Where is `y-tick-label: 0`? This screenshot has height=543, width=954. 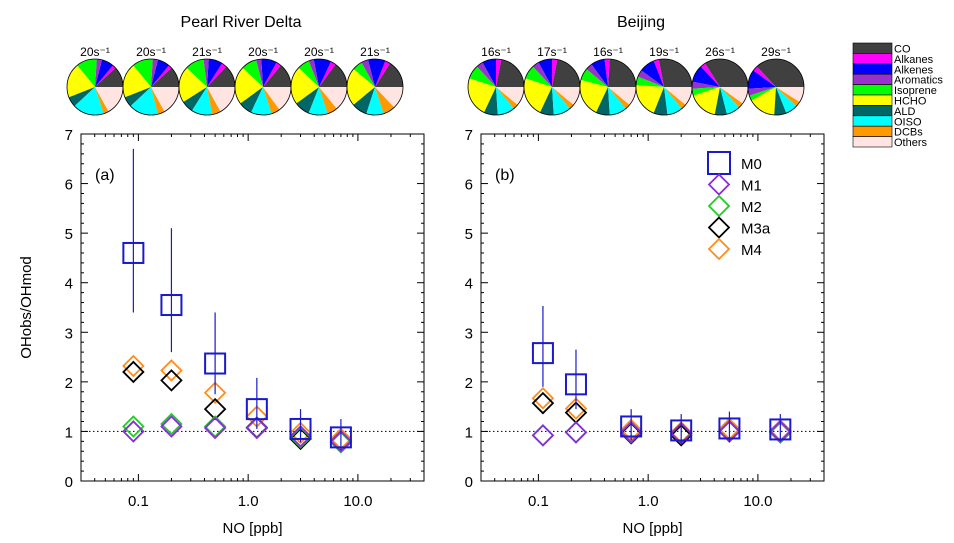
y-tick-label: 0 is located at coordinates (469, 482).